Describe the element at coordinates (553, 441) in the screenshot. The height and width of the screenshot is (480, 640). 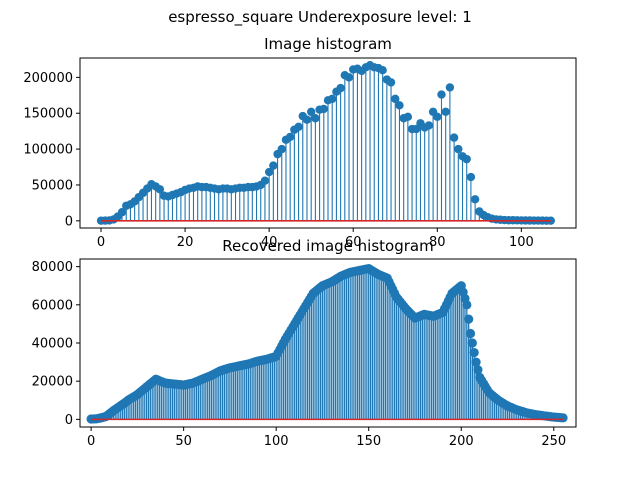
I see `bottom-x-tick-label: 250` at that location.